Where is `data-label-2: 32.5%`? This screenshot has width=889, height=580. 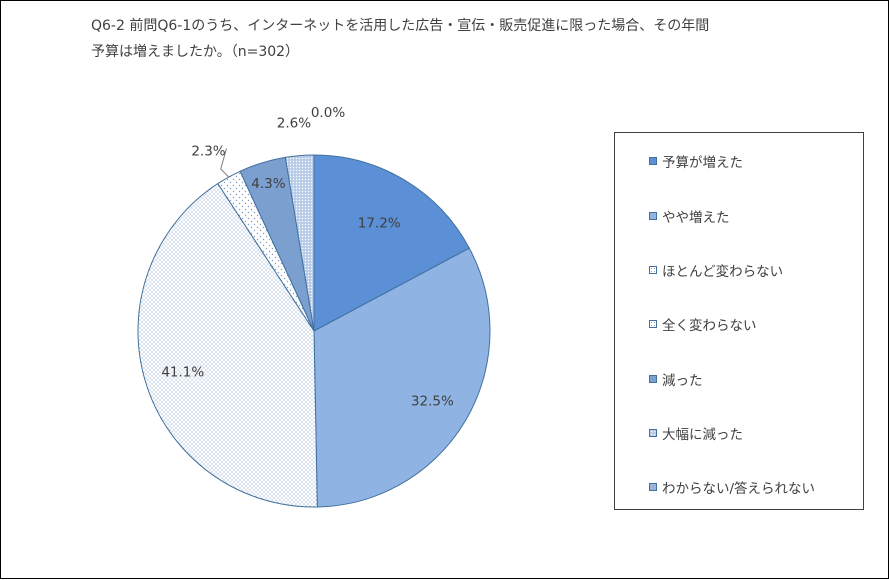 data-label-2: 32.5% is located at coordinates (432, 402).